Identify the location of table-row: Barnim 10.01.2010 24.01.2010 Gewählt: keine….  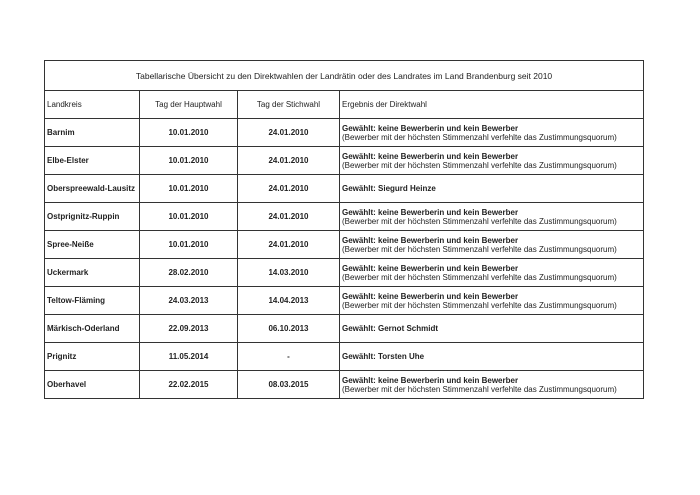
(344, 132).